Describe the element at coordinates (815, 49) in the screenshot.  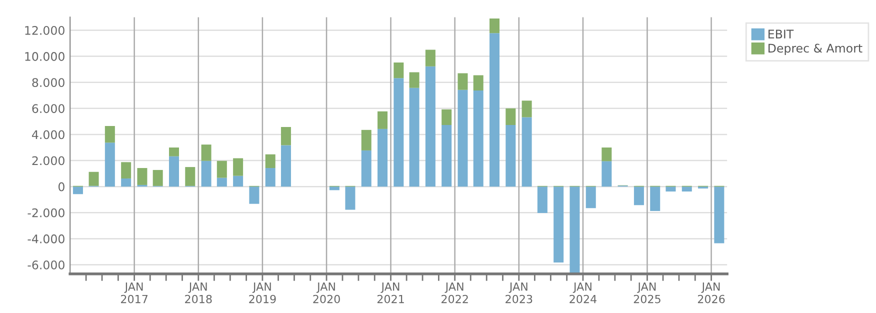
I see `legend-label: Deprec & Amort` at that location.